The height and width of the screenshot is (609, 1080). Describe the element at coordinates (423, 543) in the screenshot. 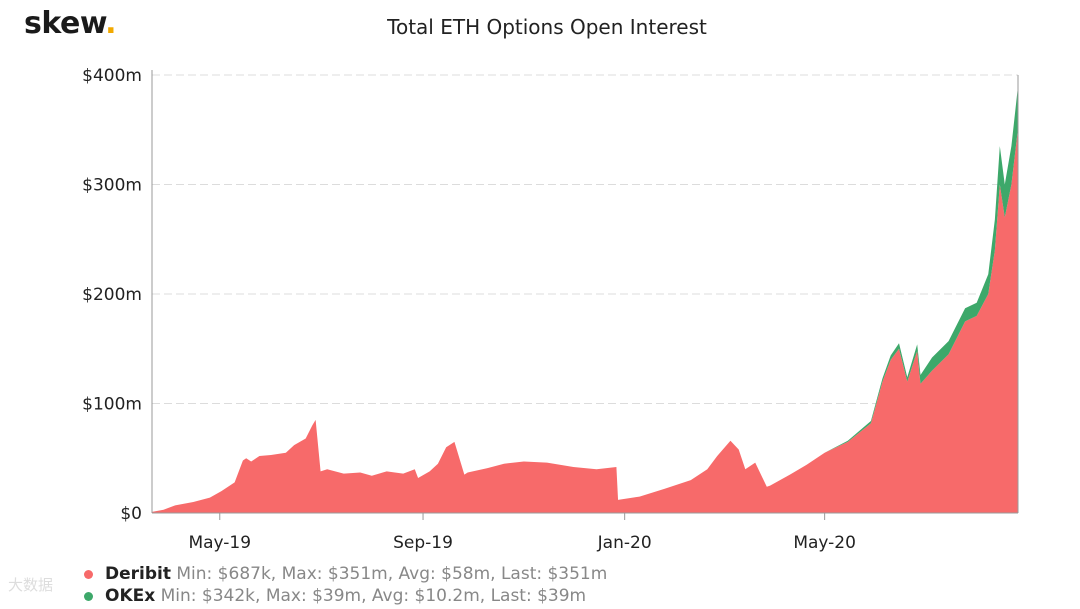

I see `x-tick-label: Sep-19` at that location.